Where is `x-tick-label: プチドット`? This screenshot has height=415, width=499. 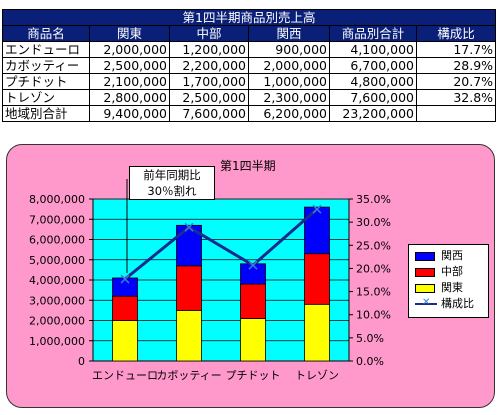
x-tick-label: プチドット is located at coordinates (253, 375).